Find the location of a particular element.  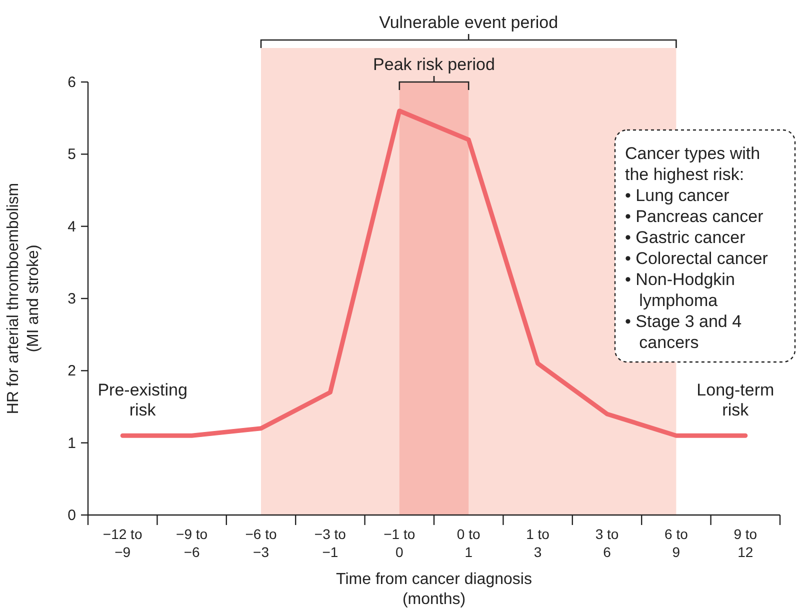

y-tick-label: 6 is located at coordinates (72, 82).